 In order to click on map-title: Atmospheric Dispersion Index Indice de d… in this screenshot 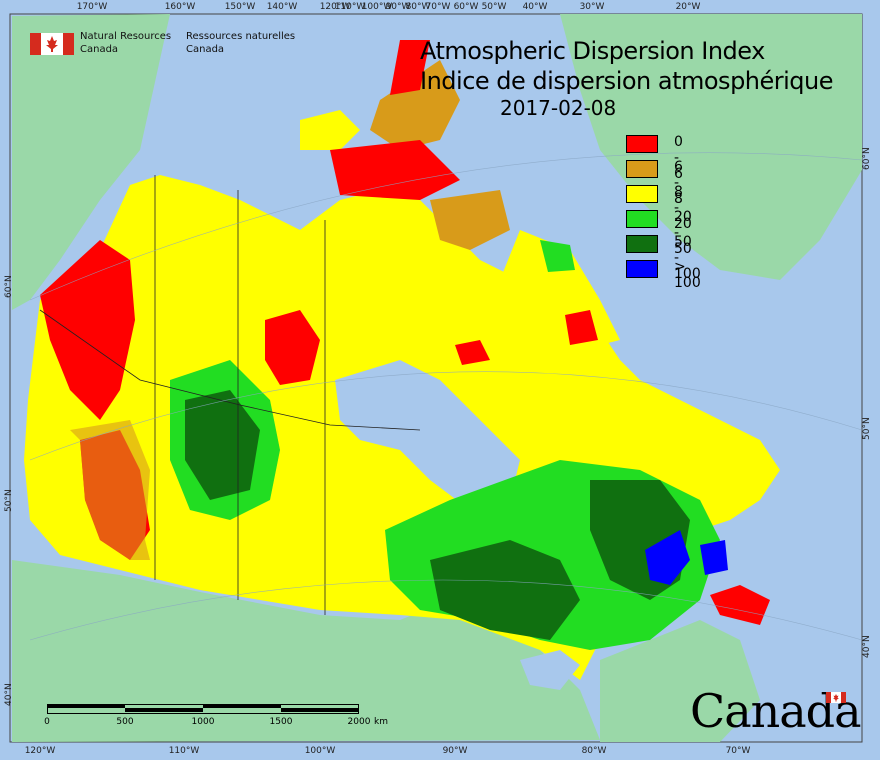, I will do `click(627, 66)`.